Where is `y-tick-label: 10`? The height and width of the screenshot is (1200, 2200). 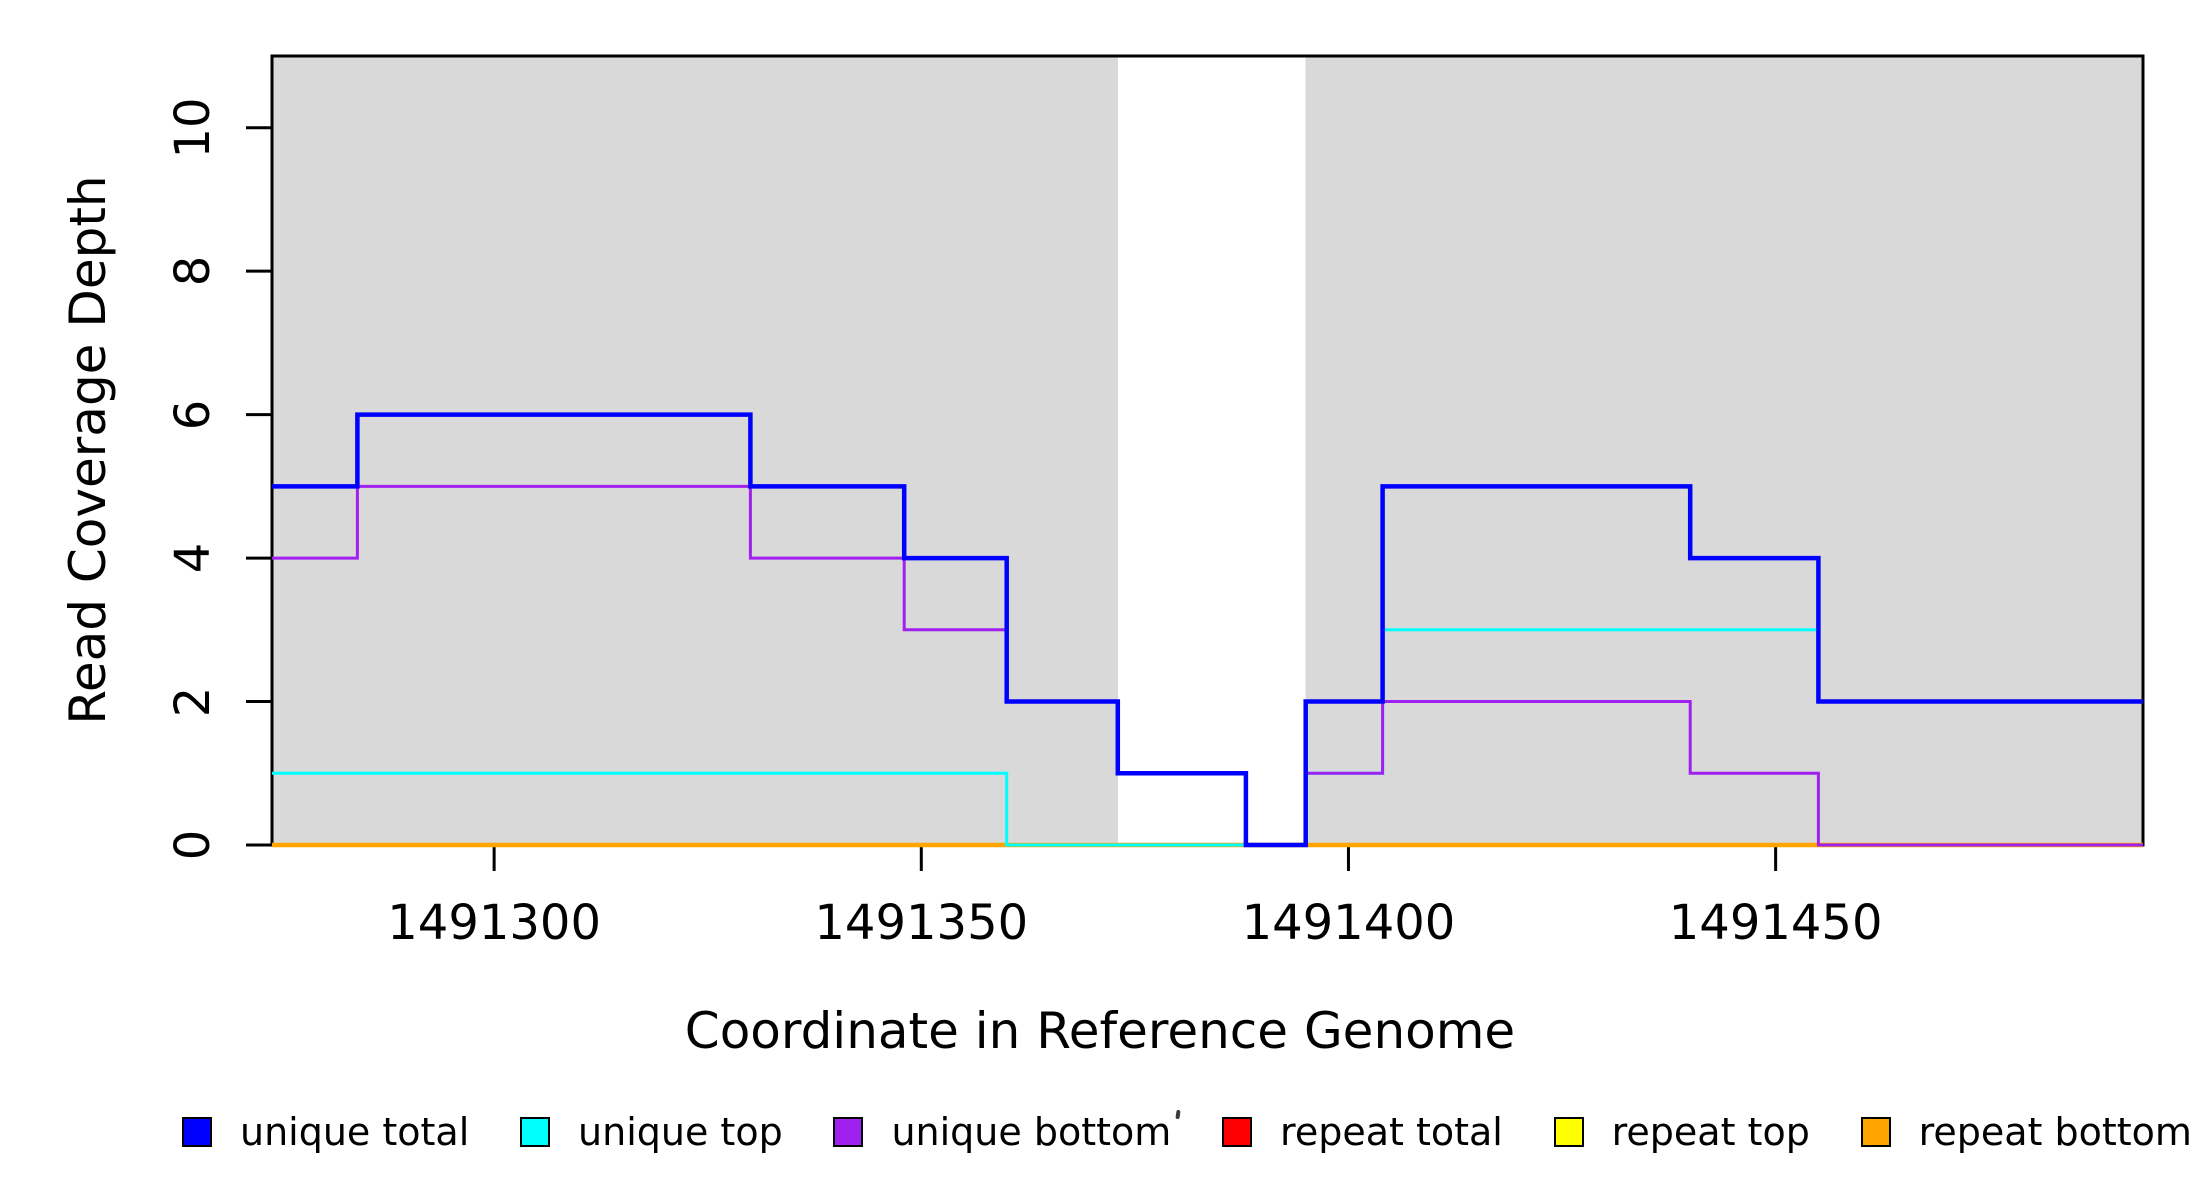 y-tick-label: 10 is located at coordinates (193, 128).